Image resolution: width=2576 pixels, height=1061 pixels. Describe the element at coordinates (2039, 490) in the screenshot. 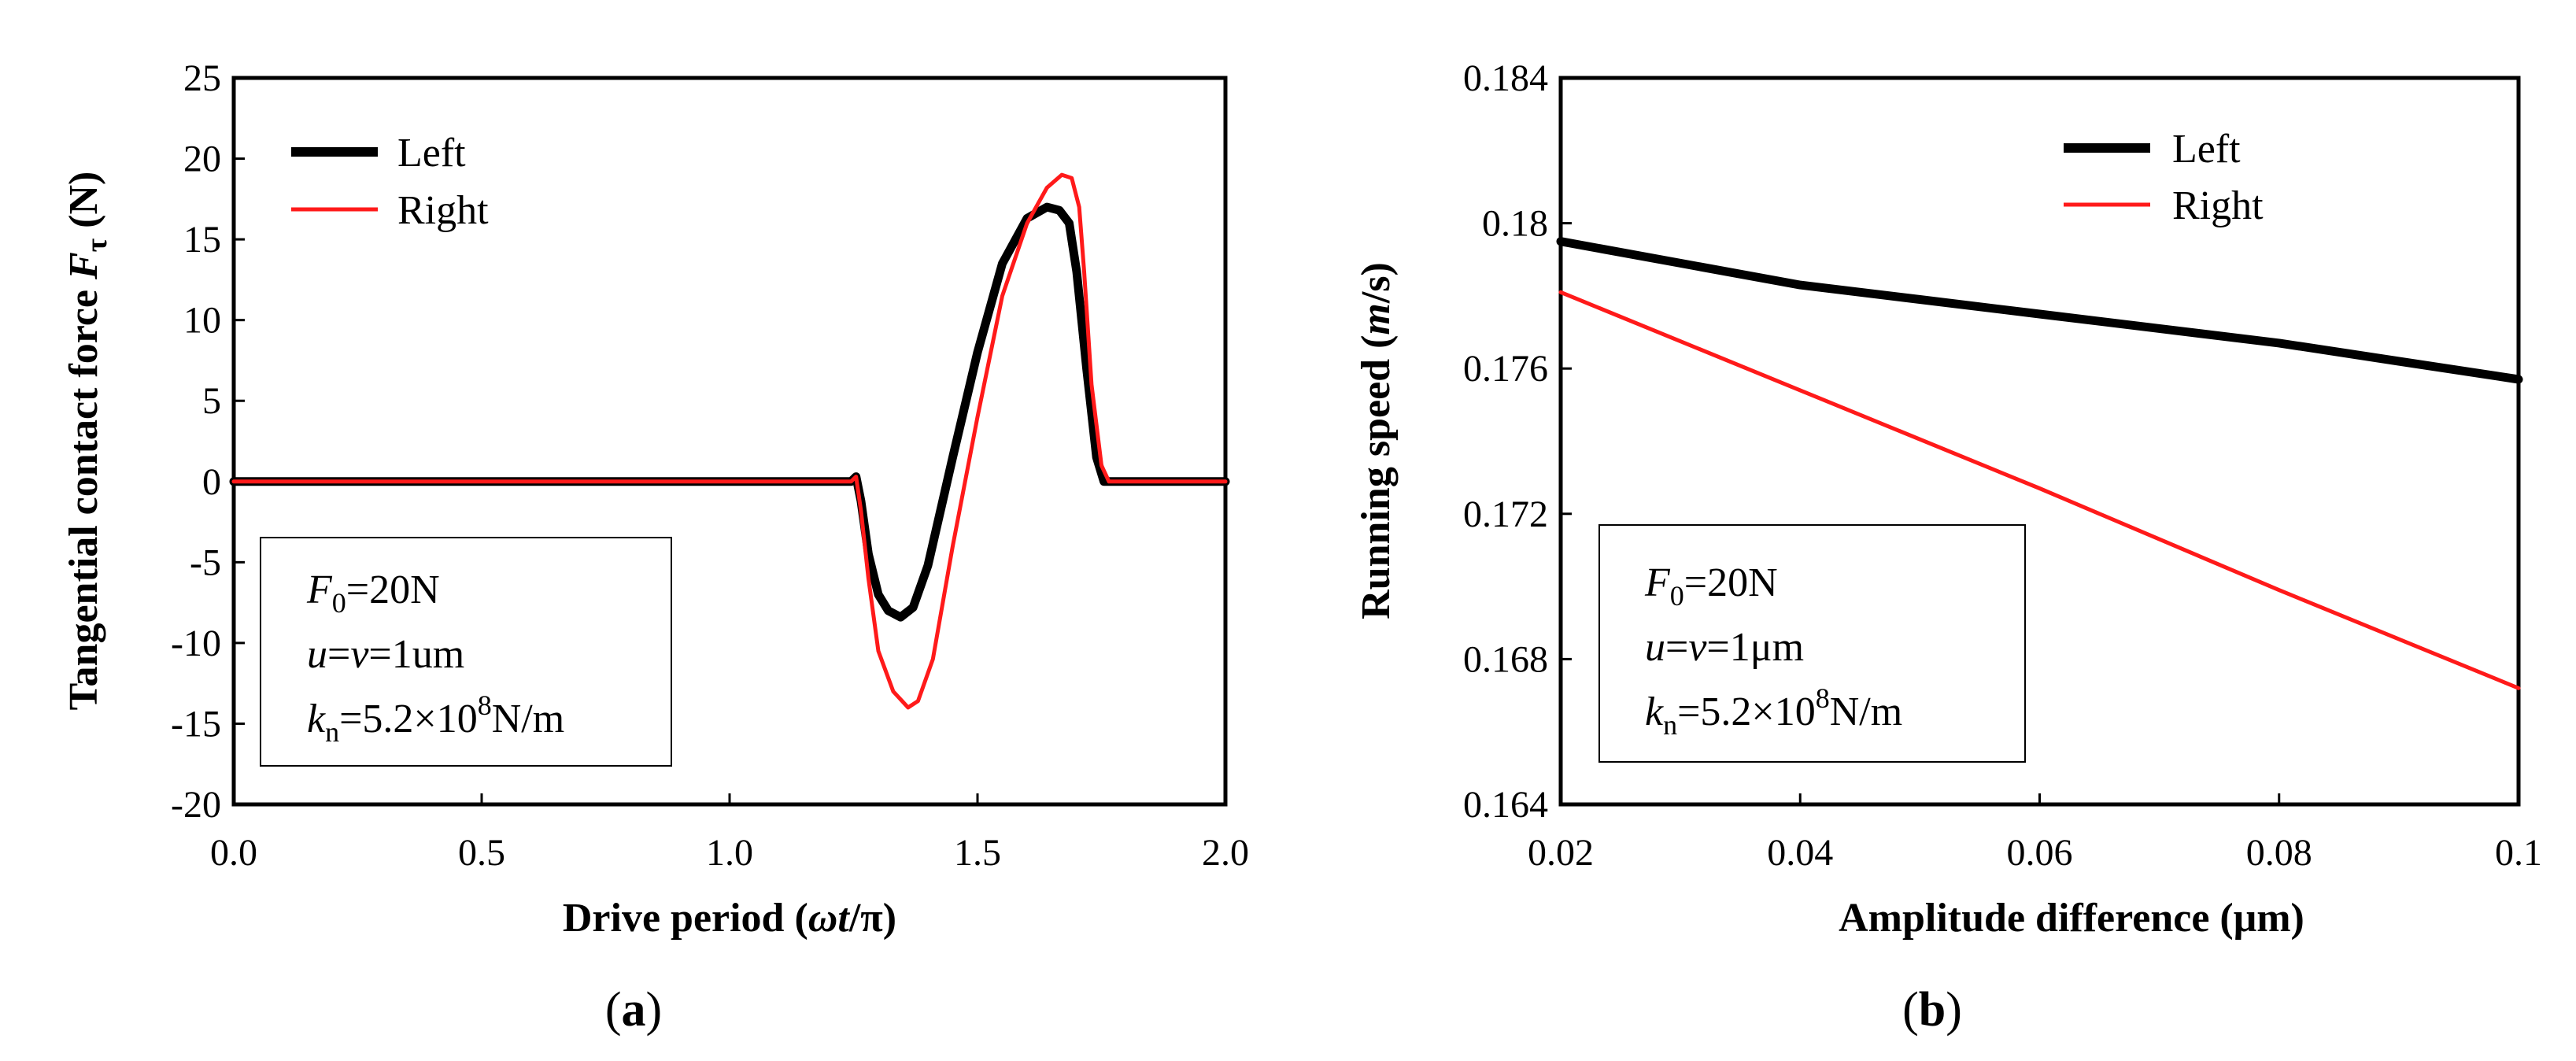

I see `panel-b-series-line-right` at that location.